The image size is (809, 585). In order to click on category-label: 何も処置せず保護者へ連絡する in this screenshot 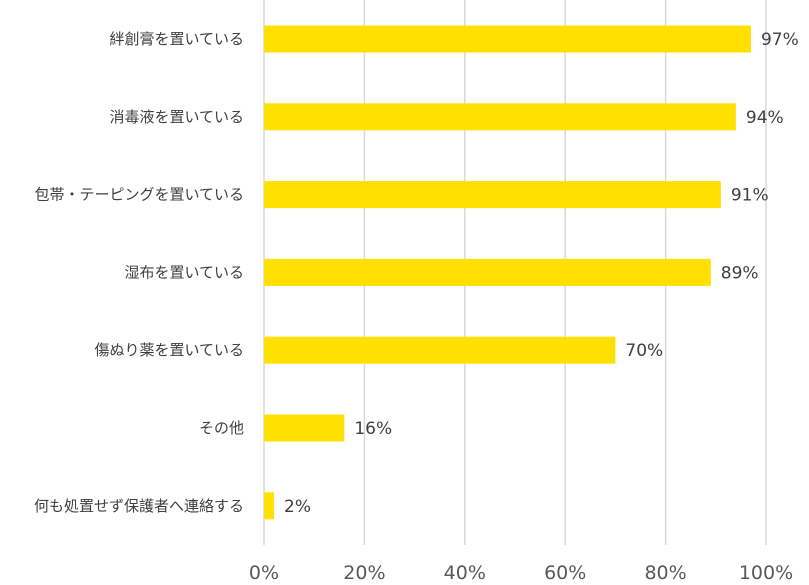, I will do `click(139, 506)`.